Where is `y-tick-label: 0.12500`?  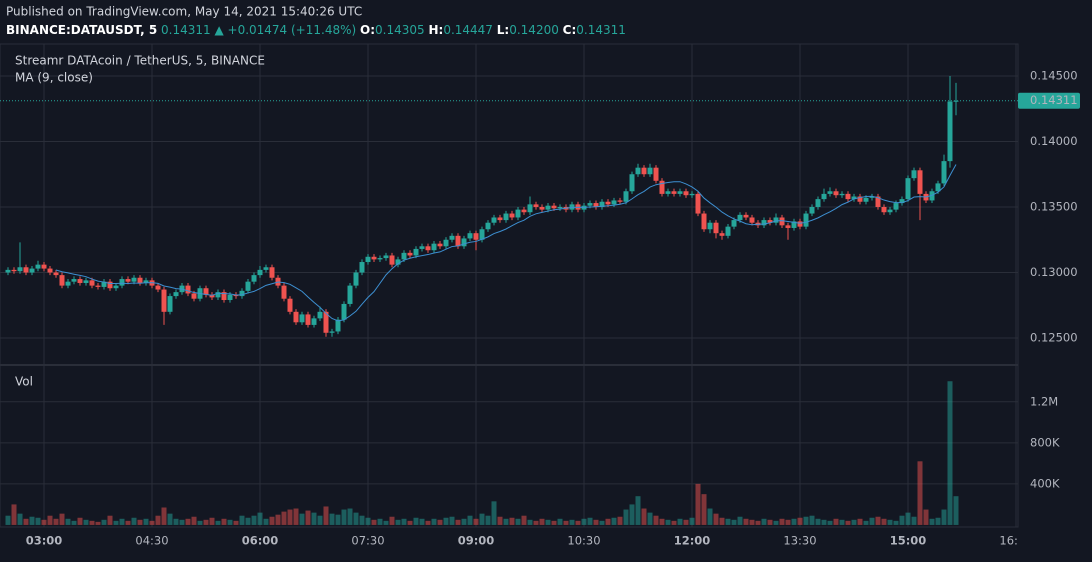 y-tick-label: 0.12500 is located at coordinates (1054, 338).